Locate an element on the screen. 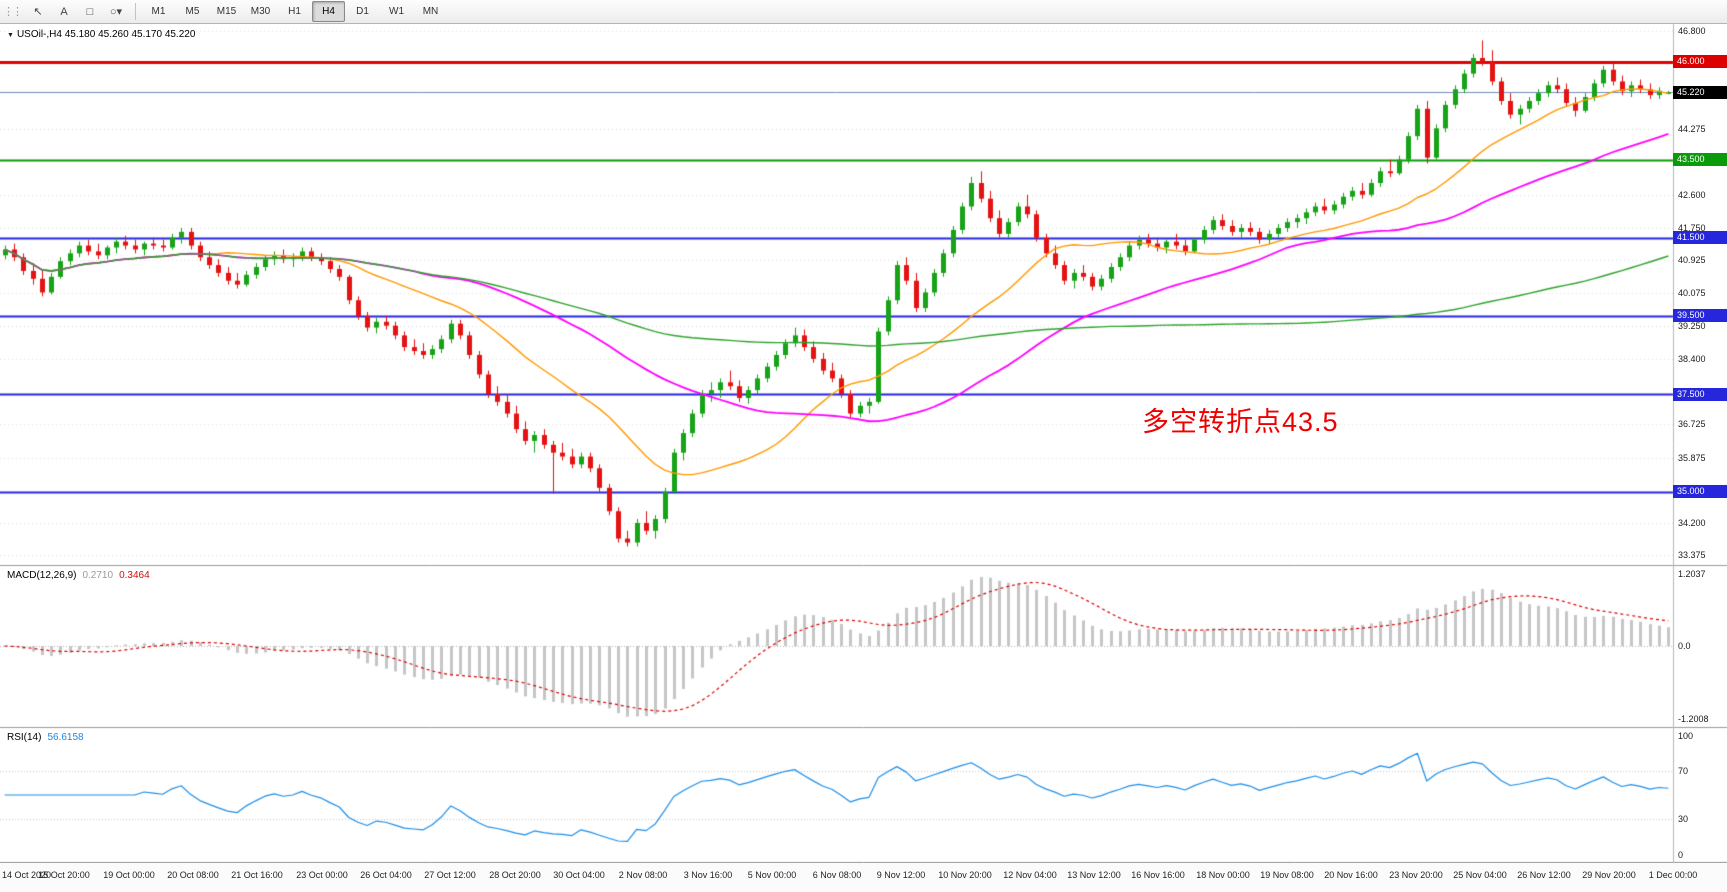  time-axis-label: 18 Nov 00:00 is located at coordinates (1223, 875).